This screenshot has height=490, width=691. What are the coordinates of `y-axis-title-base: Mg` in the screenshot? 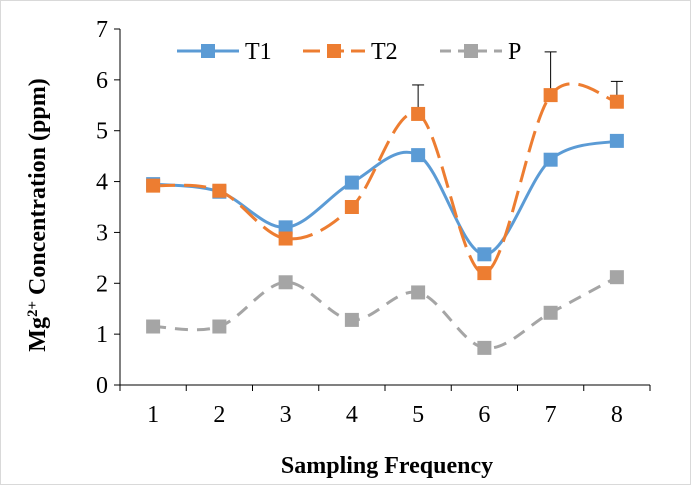 It's located at (38, 334).